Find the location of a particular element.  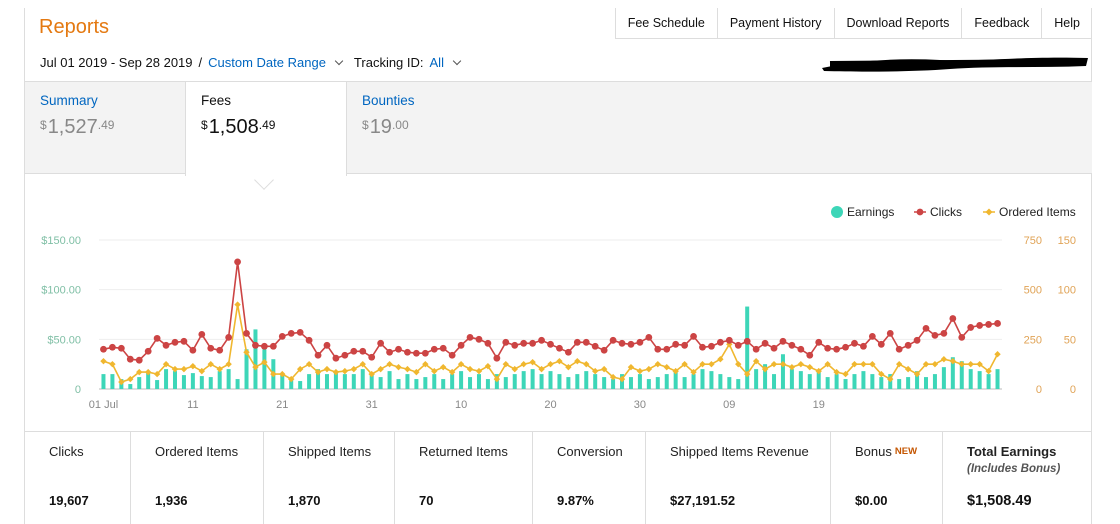

tab-summary: Summary $1,527.49 is located at coordinates (106, 128).